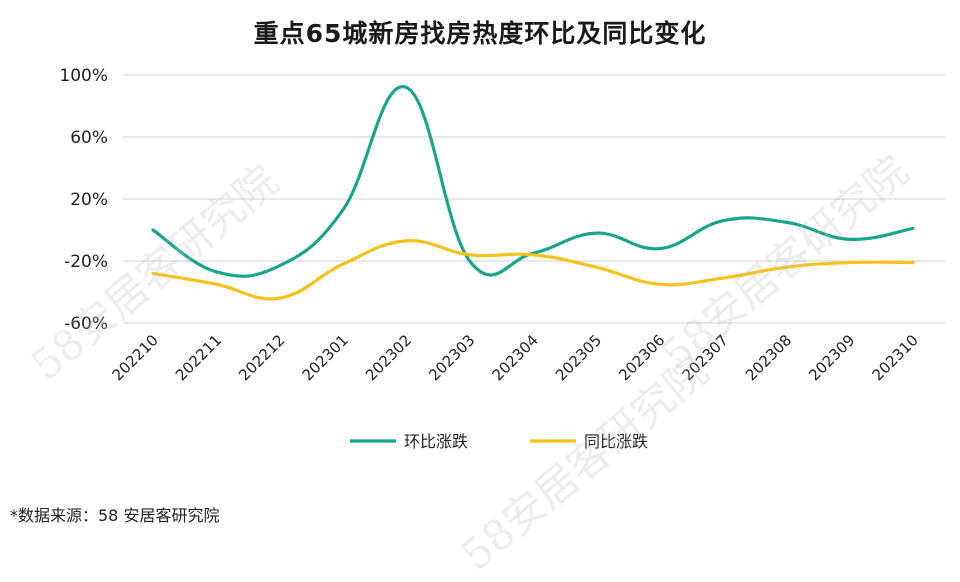 The image size is (960, 582). Describe the element at coordinates (325, 357) in the screenshot. I see `x-tick-label: 202301` at that location.